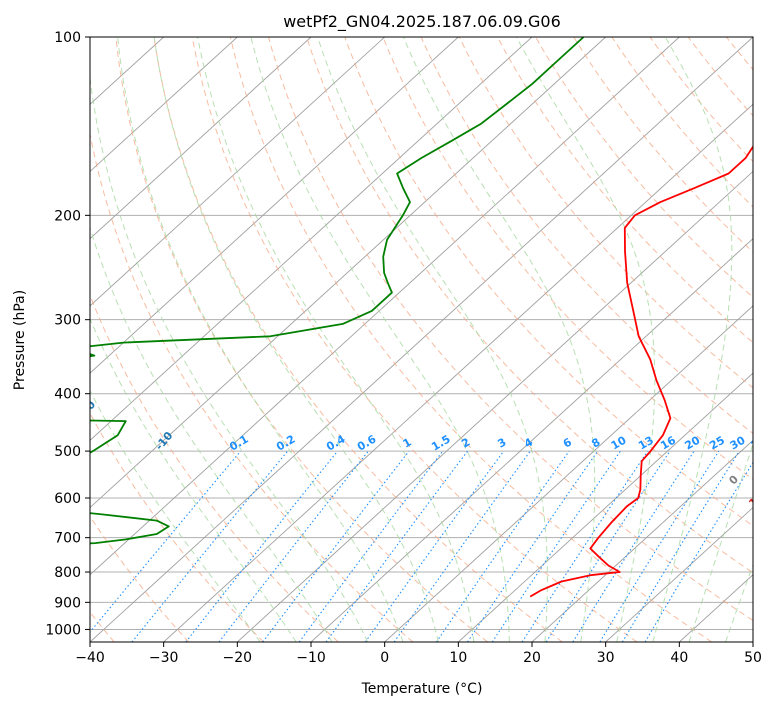 Image resolution: width=775 pixels, height=708 pixels. What do you see at coordinates (63, 630) in the screenshot?
I see `y-tick-label: 1000` at bounding box center [63, 630].